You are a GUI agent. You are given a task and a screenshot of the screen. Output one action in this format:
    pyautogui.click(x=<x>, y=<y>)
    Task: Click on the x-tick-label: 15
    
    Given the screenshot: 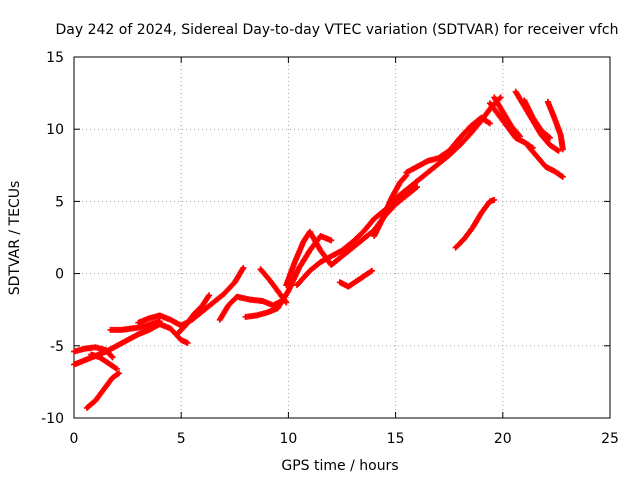 What is the action you would take?
    pyautogui.click(x=396, y=439)
    